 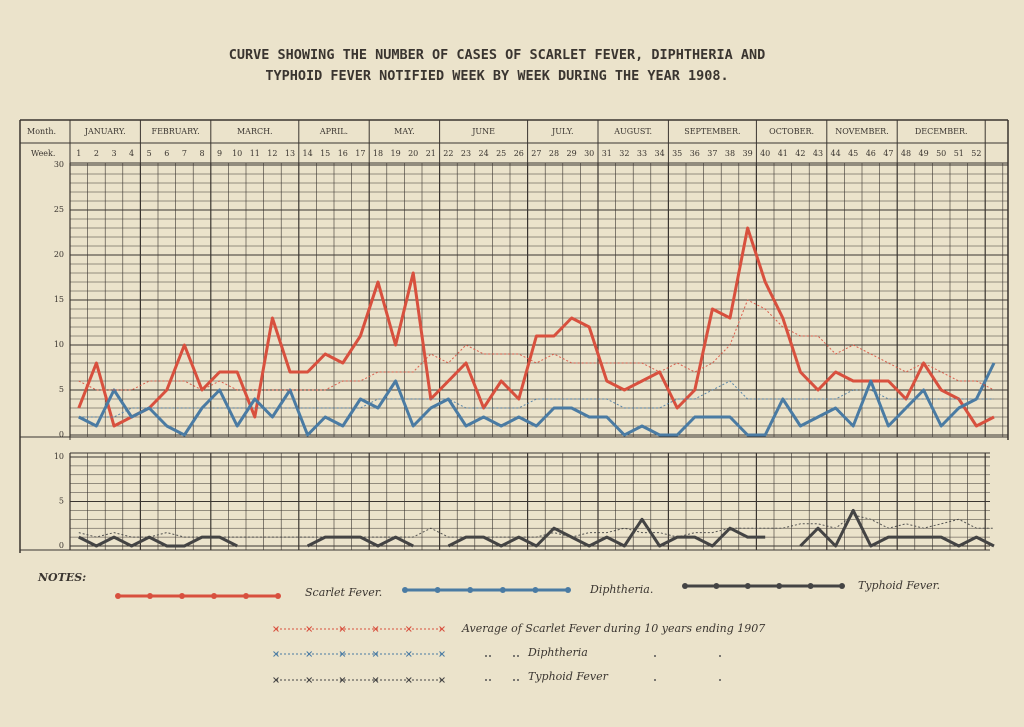 What do you see at coordinates (61, 577) in the screenshot?
I see `notes-heading: NOTES:` at bounding box center [61, 577].